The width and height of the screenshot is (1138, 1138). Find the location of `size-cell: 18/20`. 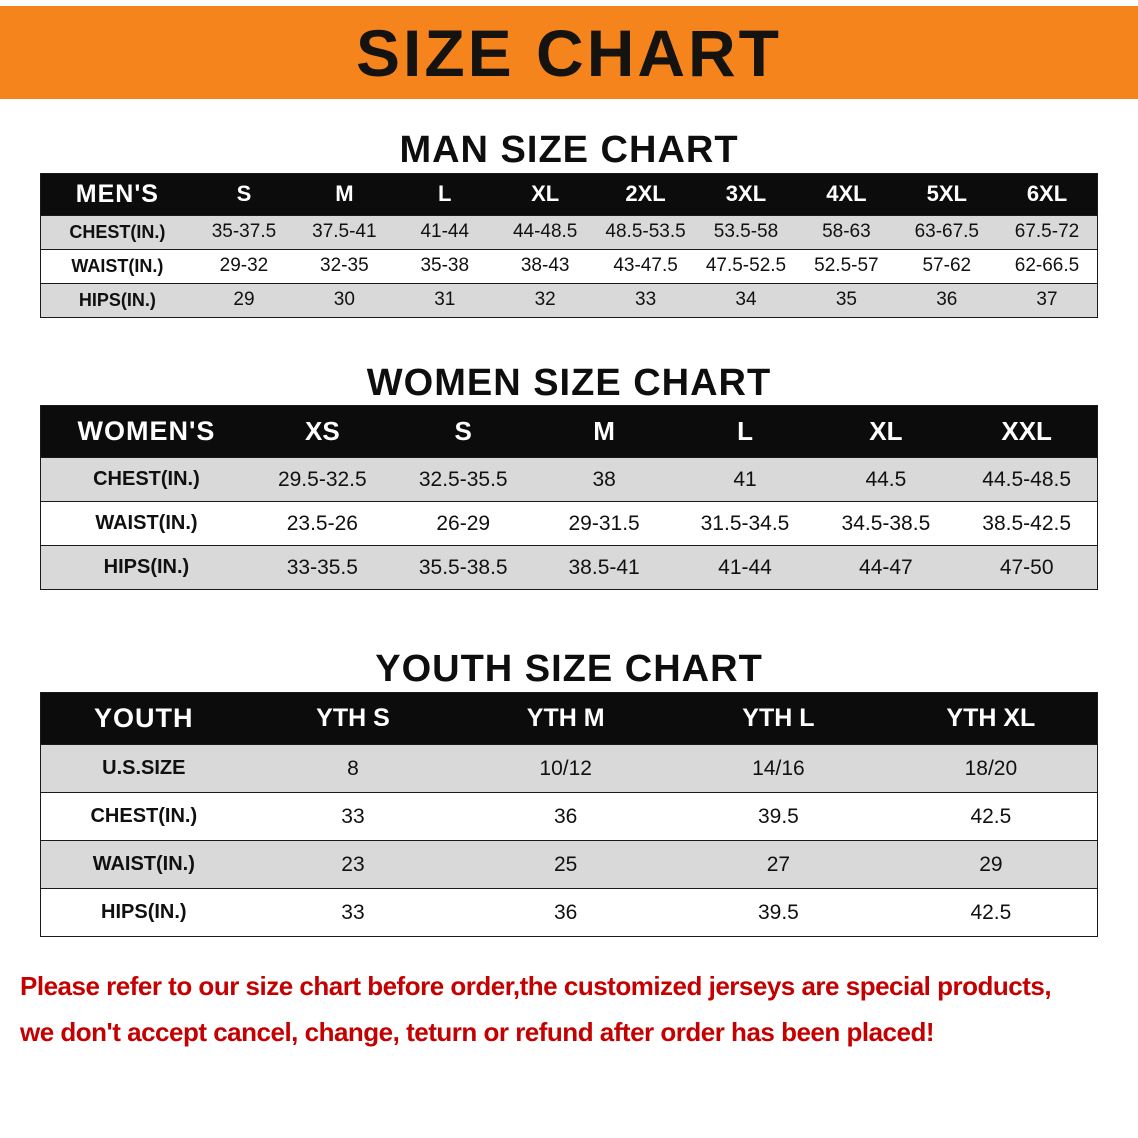

size-cell: 18/20 is located at coordinates (991, 769).